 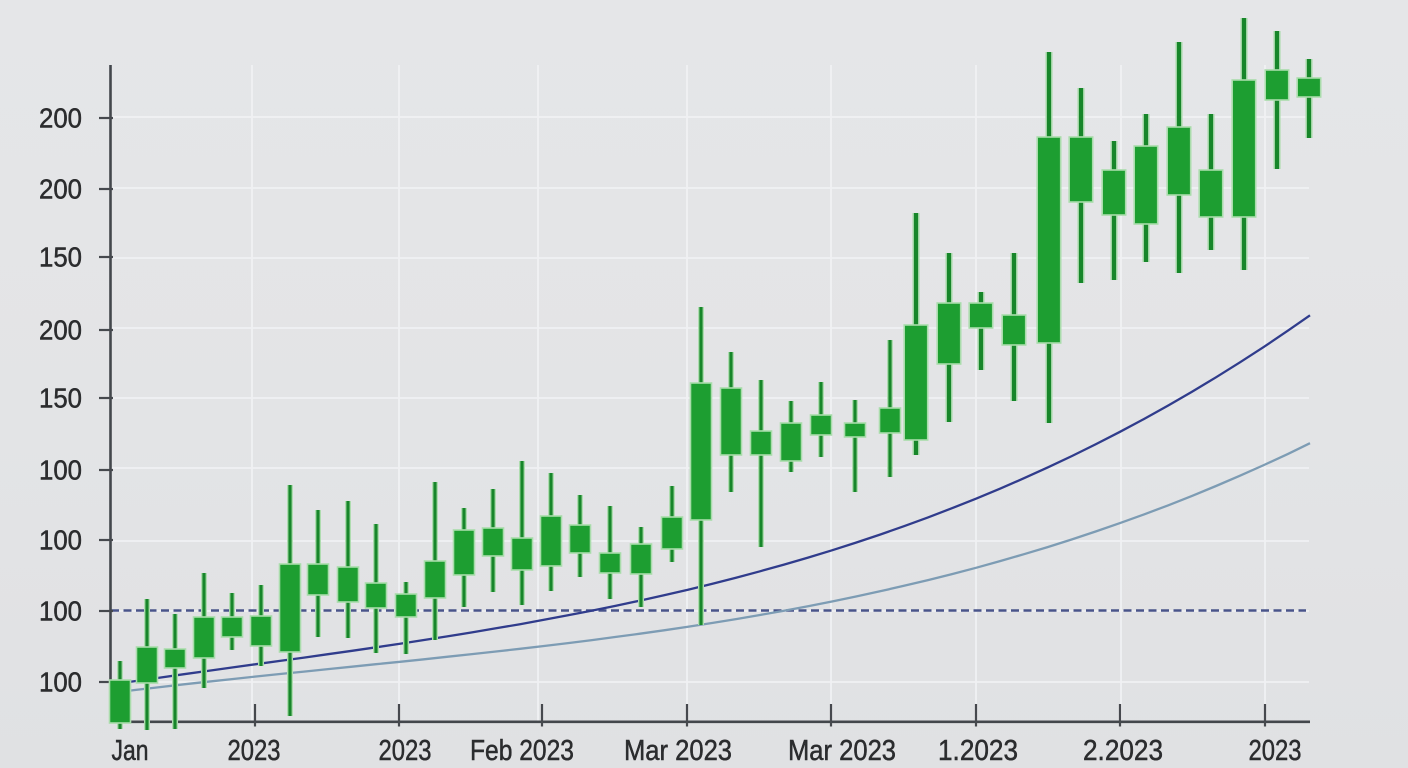 What do you see at coordinates (1123, 751) in the screenshot?
I see `svg-text: 2.2023` at bounding box center [1123, 751].